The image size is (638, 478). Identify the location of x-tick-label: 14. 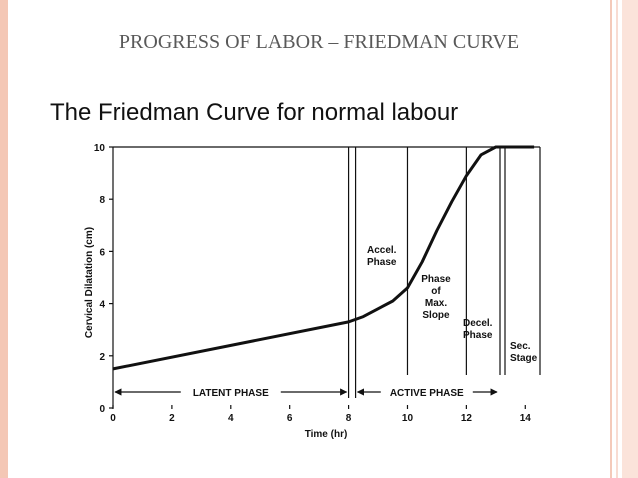
(526, 418).